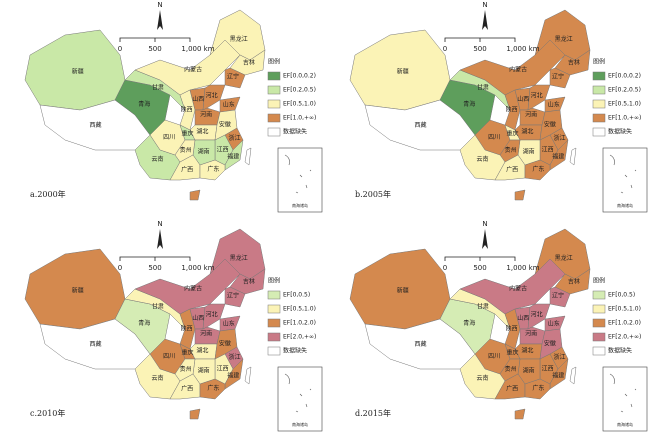  Describe the element at coordinates (624, 118) in the screenshot. I see `legend-label: EF[1.0,+∞)` at that location.